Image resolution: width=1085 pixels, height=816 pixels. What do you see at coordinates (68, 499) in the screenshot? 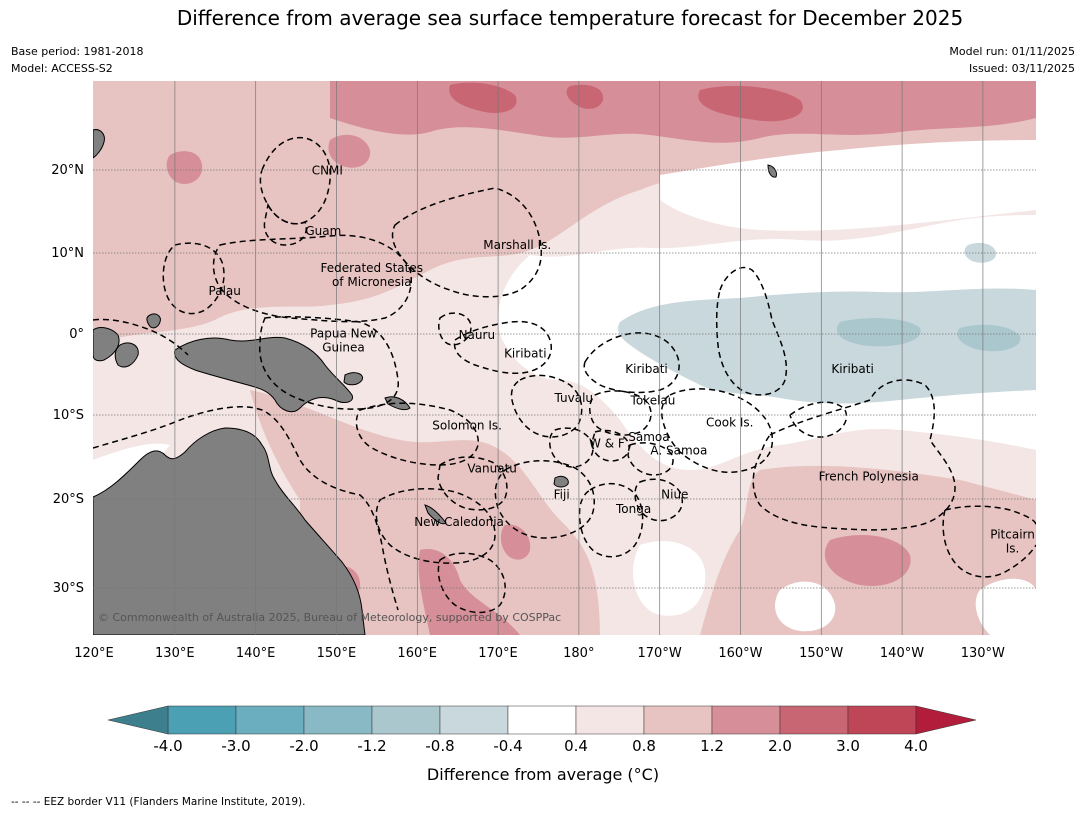
I see `lat-tick-label: 20°S` at bounding box center [68, 499].